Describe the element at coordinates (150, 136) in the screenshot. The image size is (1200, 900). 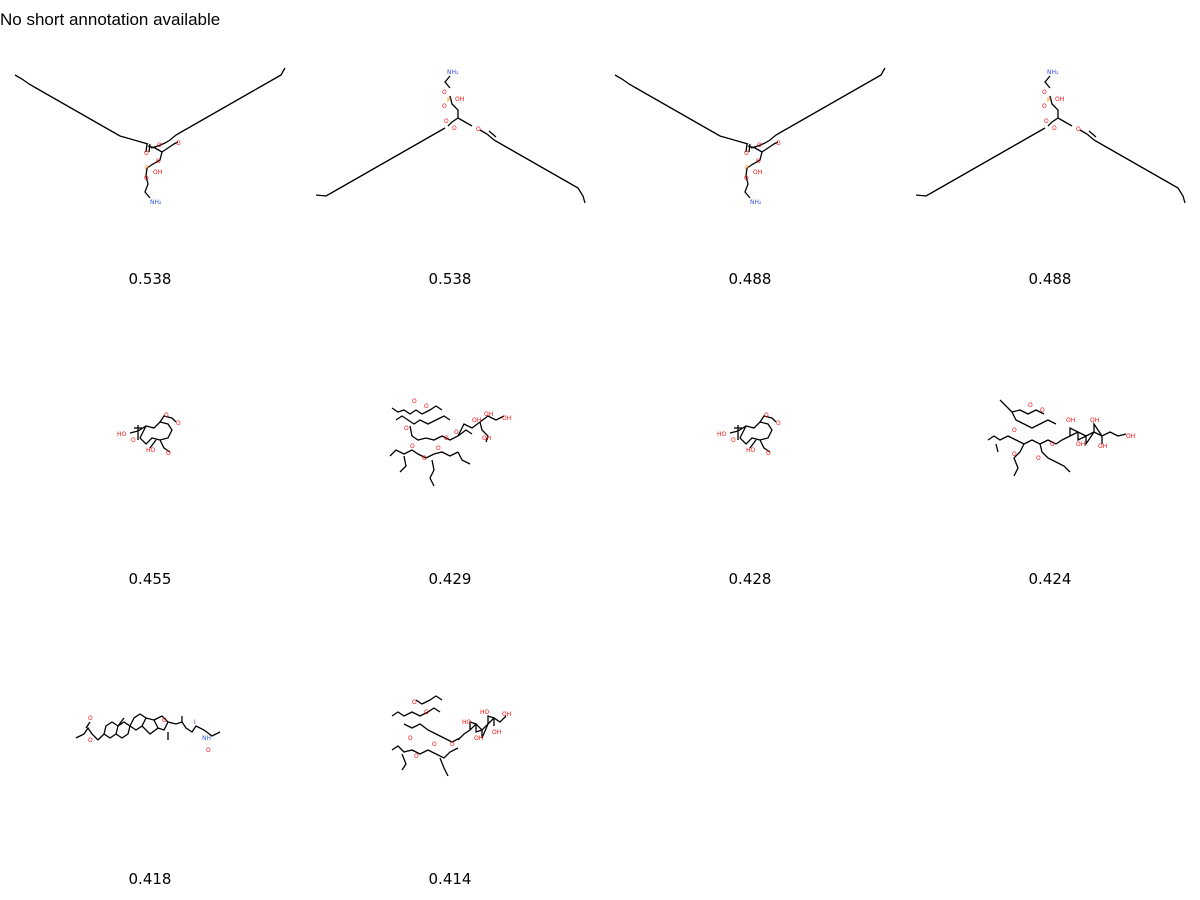
I see `molecule-structure-1: O O O O P OH O NH₂` at that location.